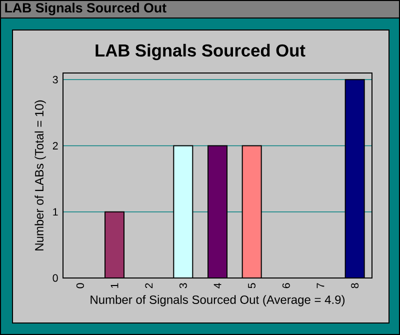 This screenshot has height=335, width=400. Describe the element at coordinates (149, 285) in the screenshot. I see `x-tick-label: 2` at that location.